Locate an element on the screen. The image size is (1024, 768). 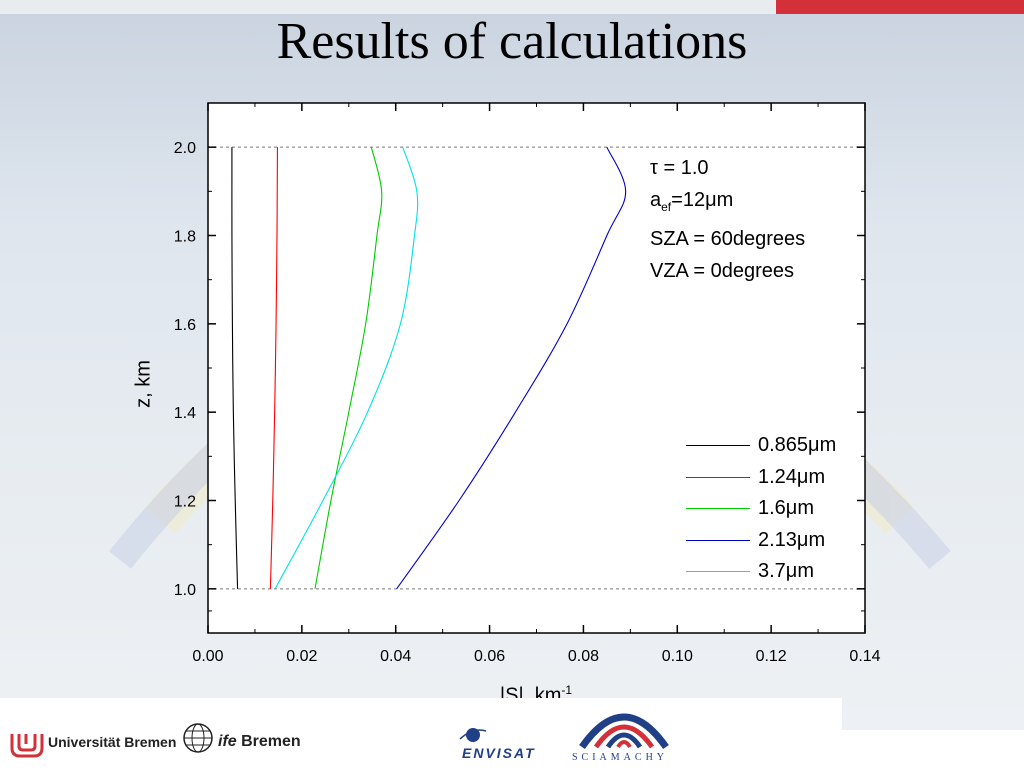
footer-band is located at coordinates (421, 733).